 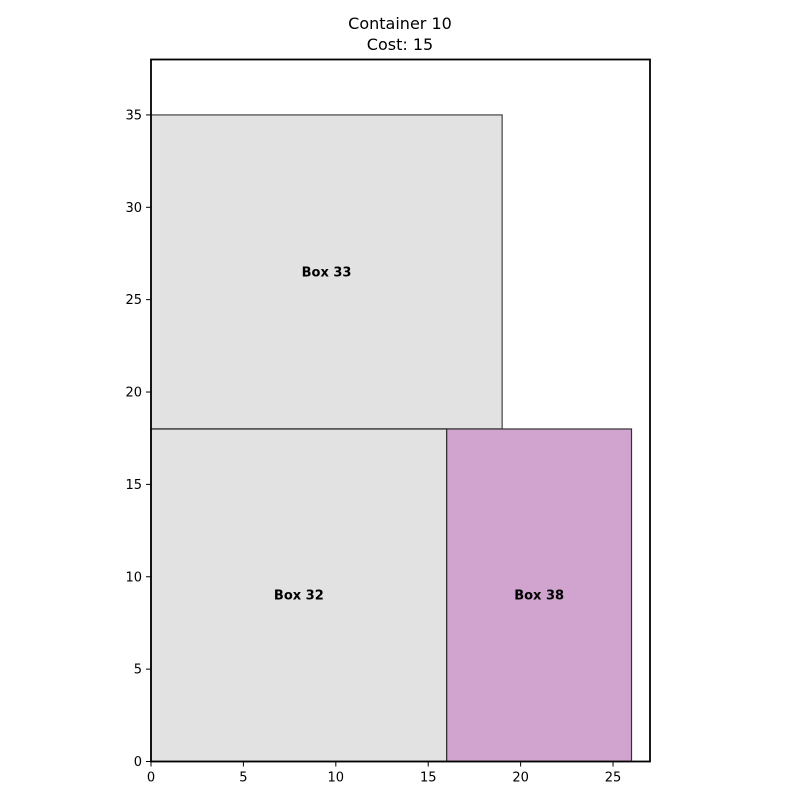 What do you see at coordinates (133, 577) in the screenshot?
I see `y-tick-label: 10` at bounding box center [133, 577].